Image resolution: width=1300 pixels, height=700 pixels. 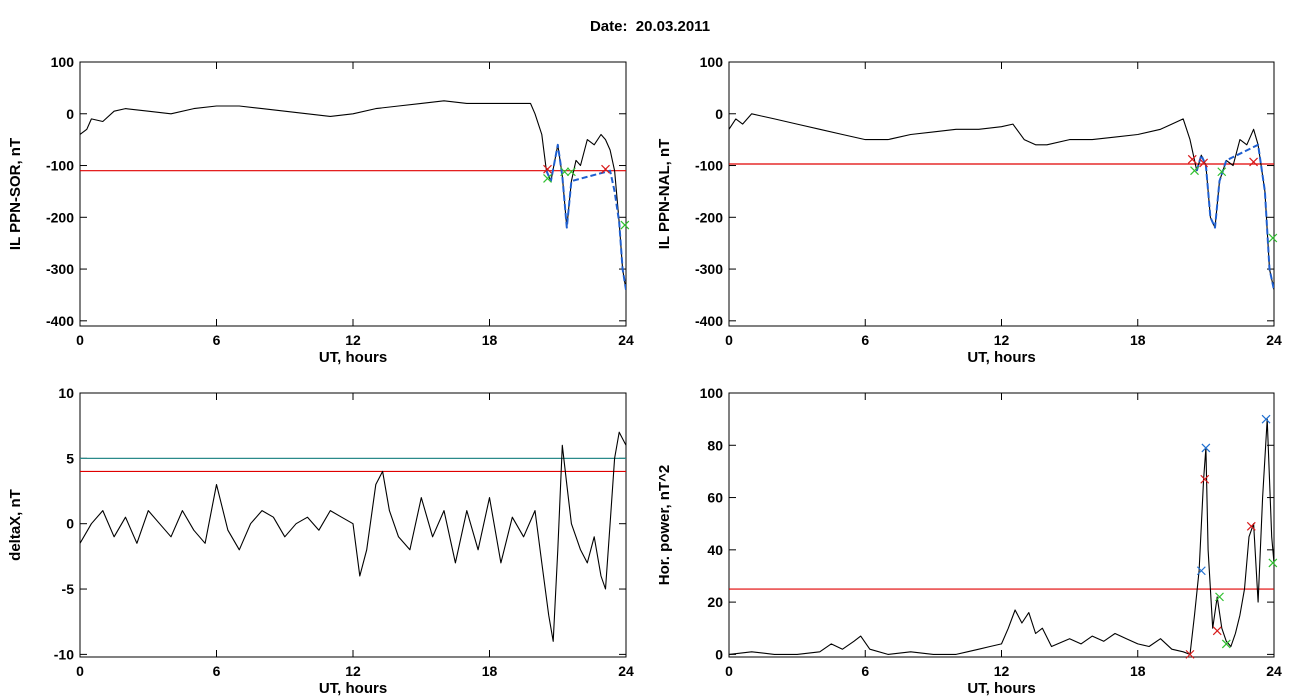 I want to click on y-axis-label: IL PPN-NAL, nT, so click(x=664, y=194).